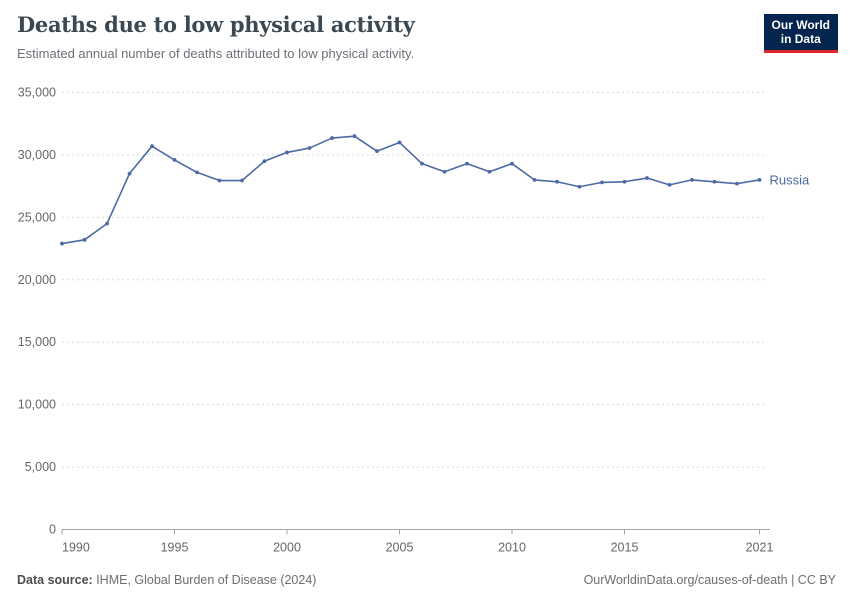 Image resolution: width=850 pixels, height=600 pixels. I want to click on x-tick-label: 2005, so click(400, 548).